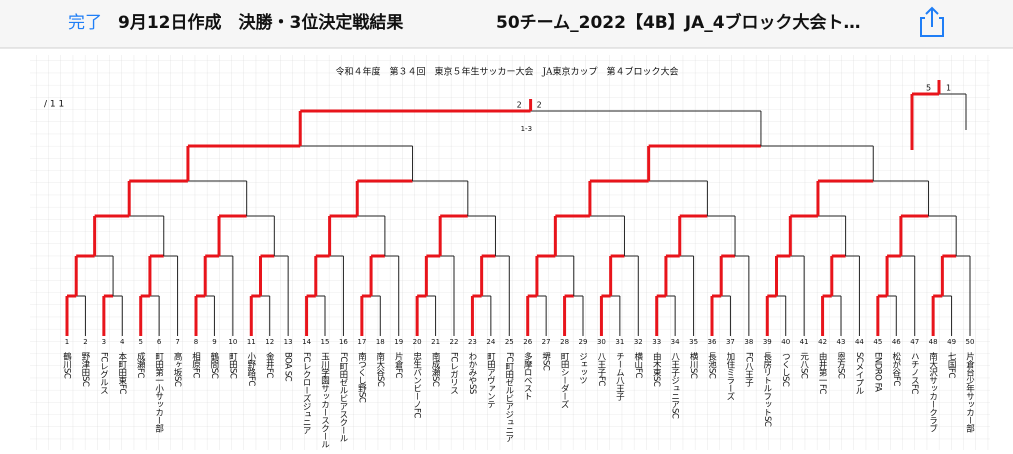 This screenshot has height=454, width=1013. Describe the element at coordinates (361, 342) in the screenshot. I see `team-number: 17` at that location.